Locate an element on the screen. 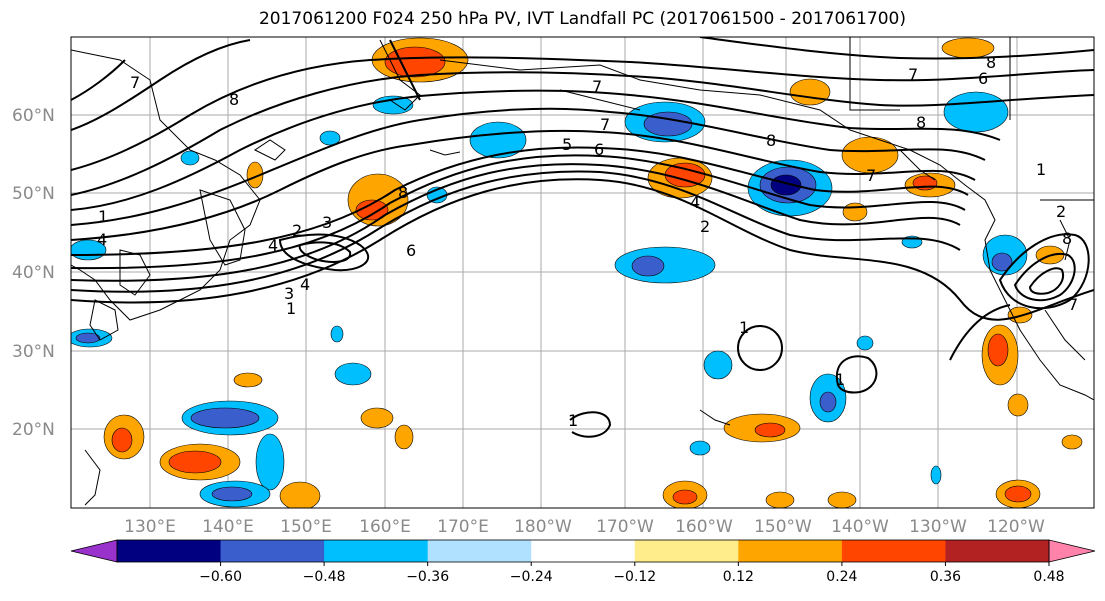  colorbar-tick-label: 0.36 is located at coordinates (945, 577).